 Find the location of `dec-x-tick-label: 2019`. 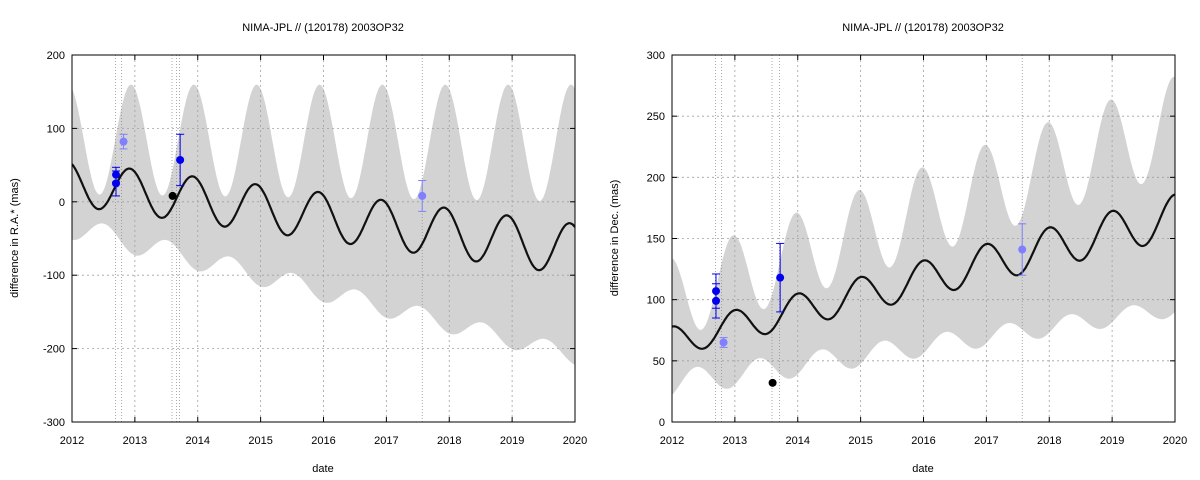

dec-x-tick-label: 2019 is located at coordinates (1112, 441).